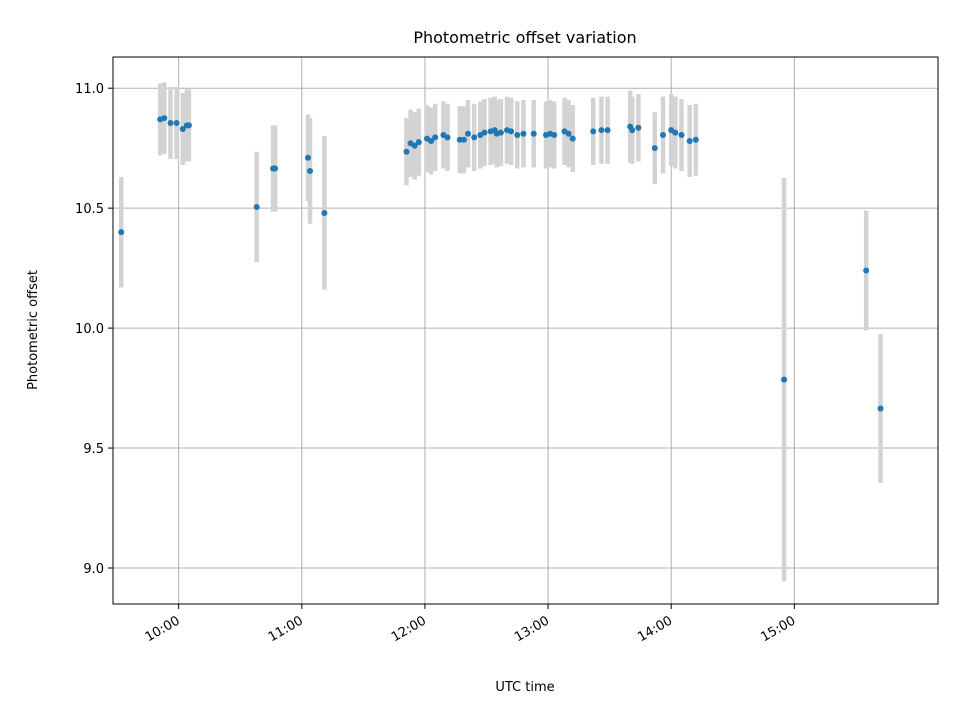  I want to click on y-tick-label: 9.0, so click(93, 569).